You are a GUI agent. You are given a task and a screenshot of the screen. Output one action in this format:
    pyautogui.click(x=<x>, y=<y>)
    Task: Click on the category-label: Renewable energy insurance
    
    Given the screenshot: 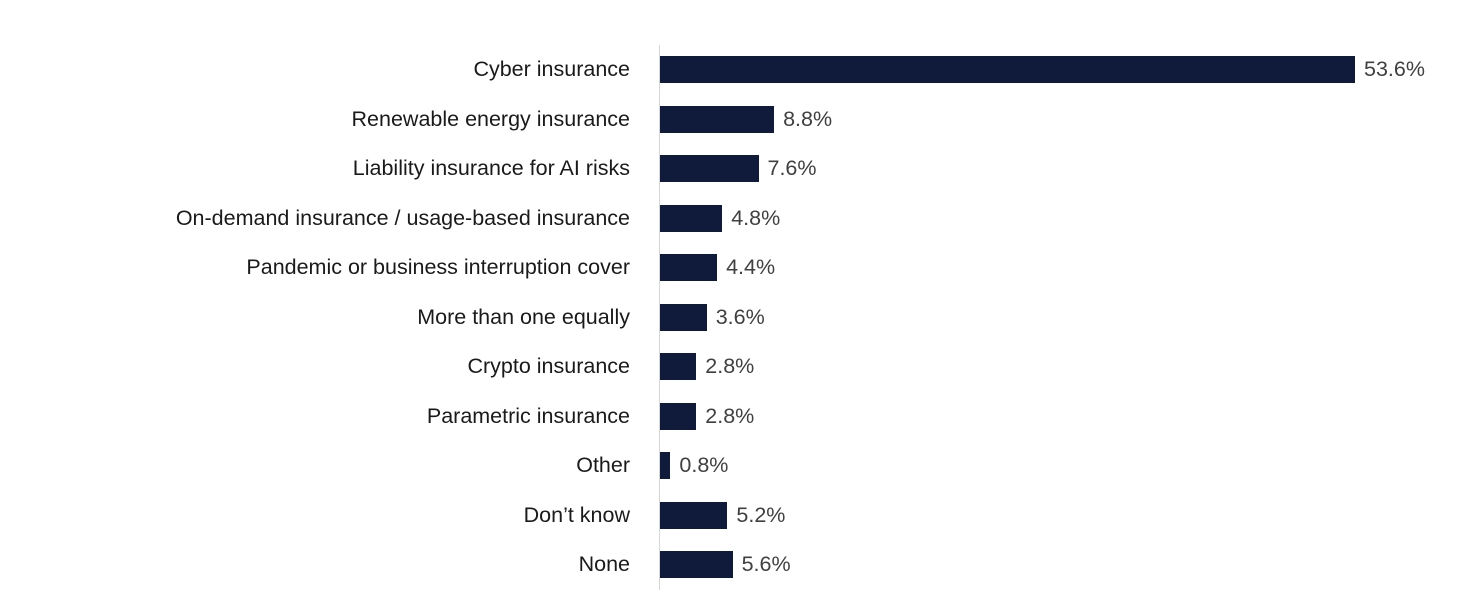 What is the action you would take?
    pyautogui.click(x=490, y=118)
    